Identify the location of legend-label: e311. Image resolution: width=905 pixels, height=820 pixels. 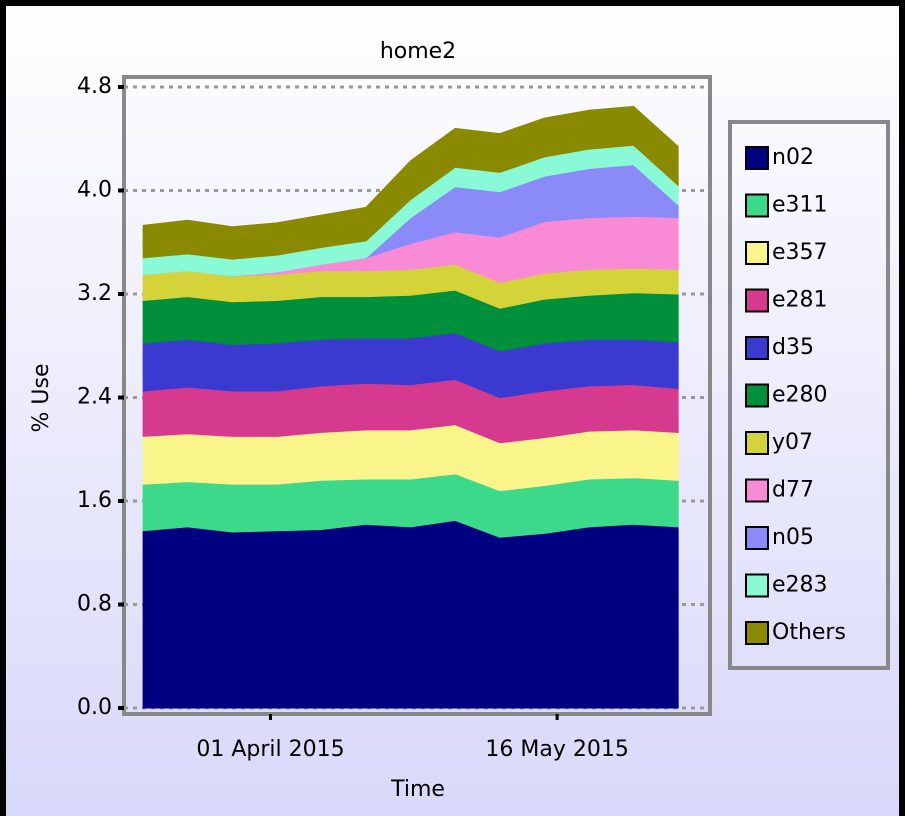
(800, 205).